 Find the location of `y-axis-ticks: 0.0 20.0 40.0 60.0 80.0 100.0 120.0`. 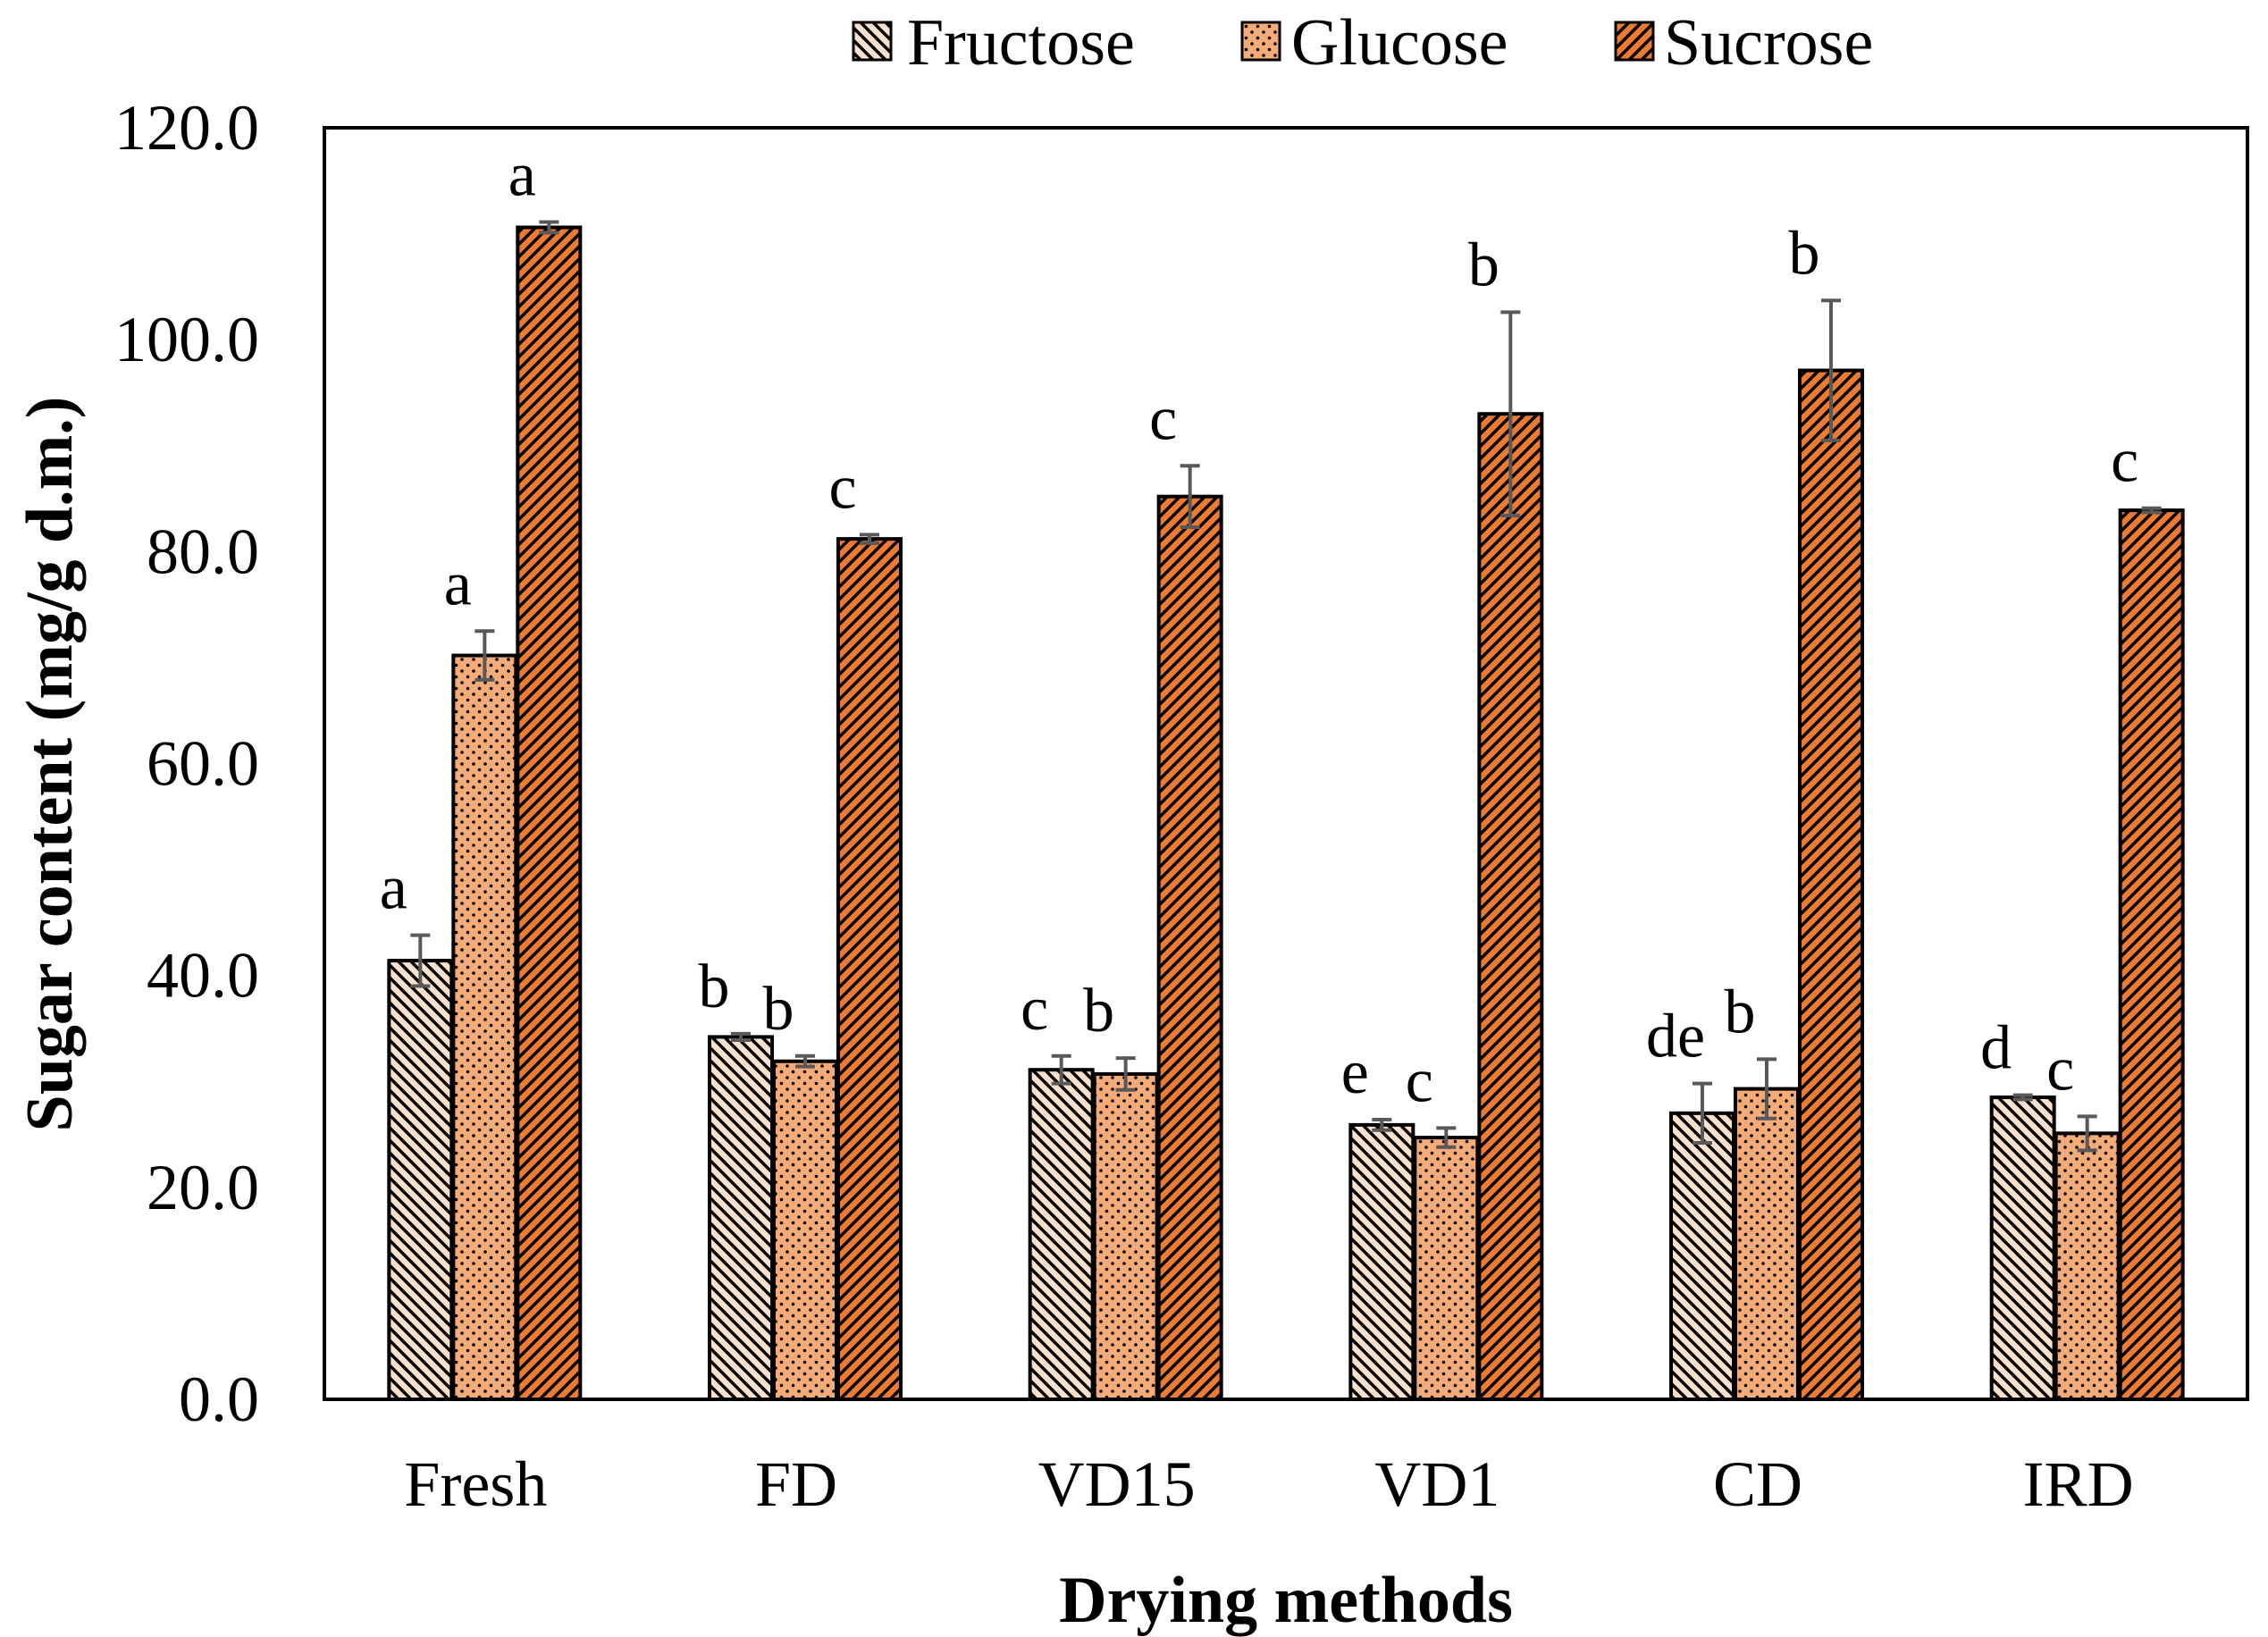

y-axis-ticks: 0.0 20.0 40.0 60.0 80.0 100.0 120.0 is located at coordinates (186, 763).